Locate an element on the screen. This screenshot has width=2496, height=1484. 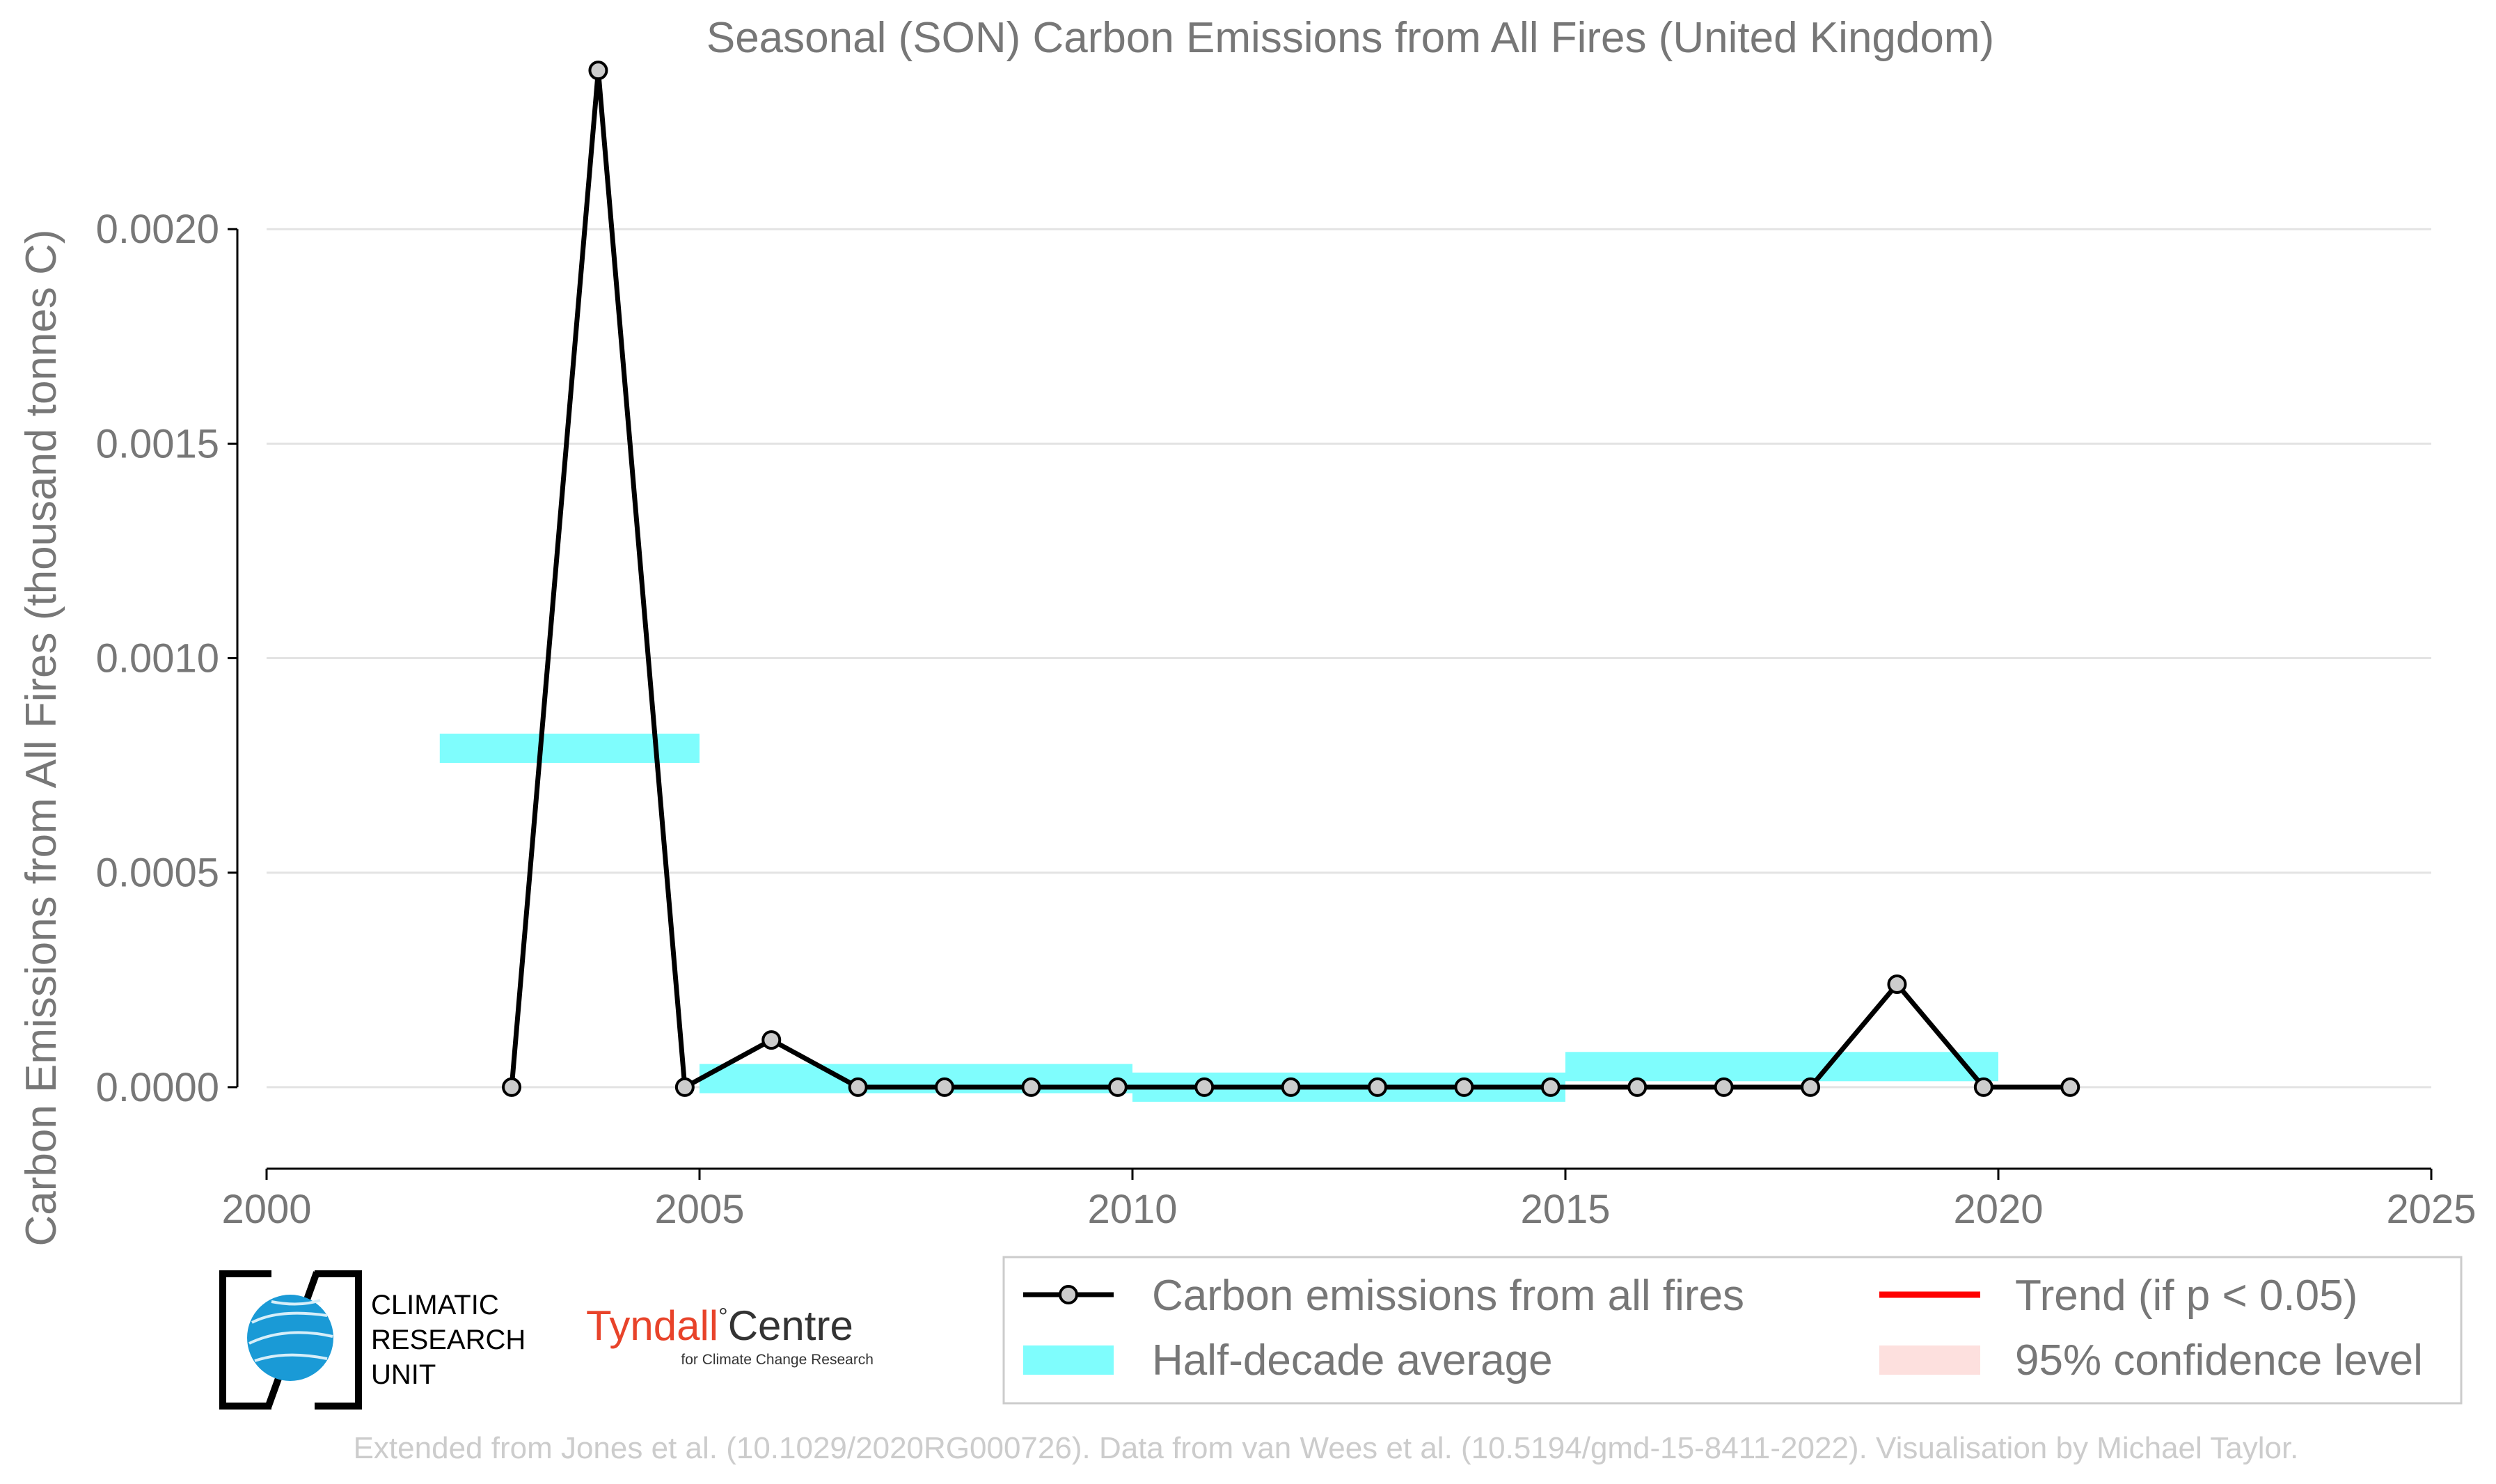
x-tick-label: 2005 is located at coordinates (699, 1209).